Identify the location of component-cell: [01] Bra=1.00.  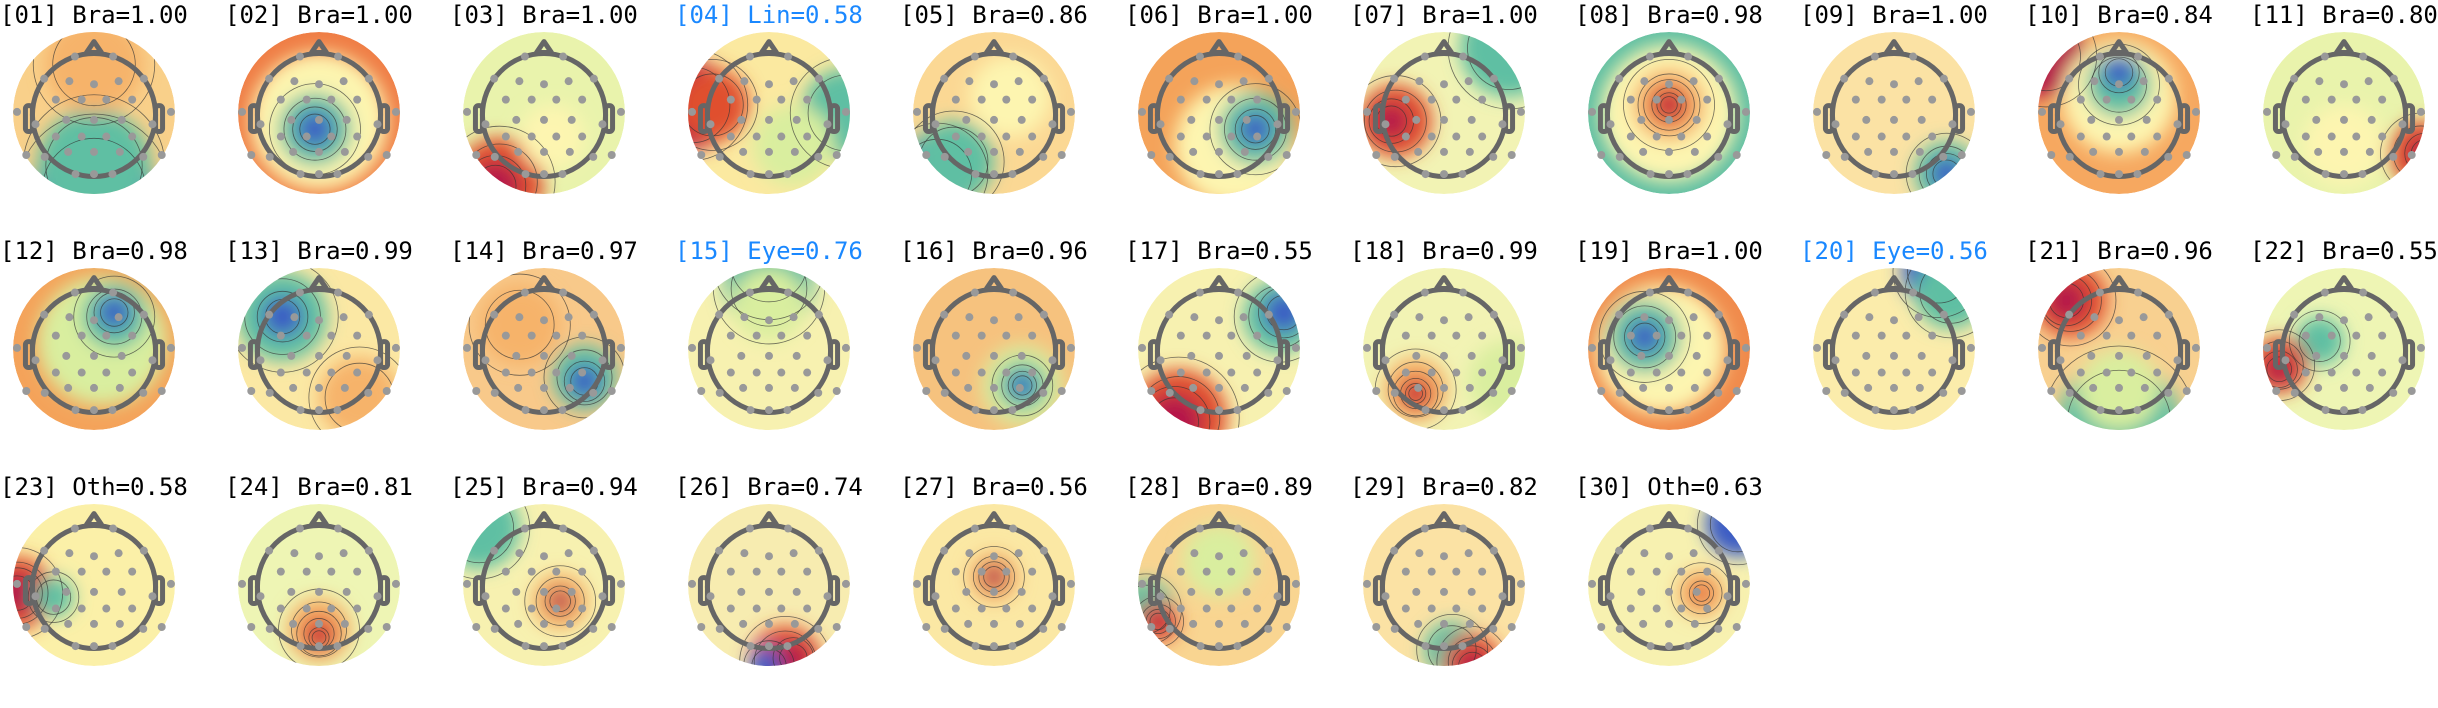
(112, 118).